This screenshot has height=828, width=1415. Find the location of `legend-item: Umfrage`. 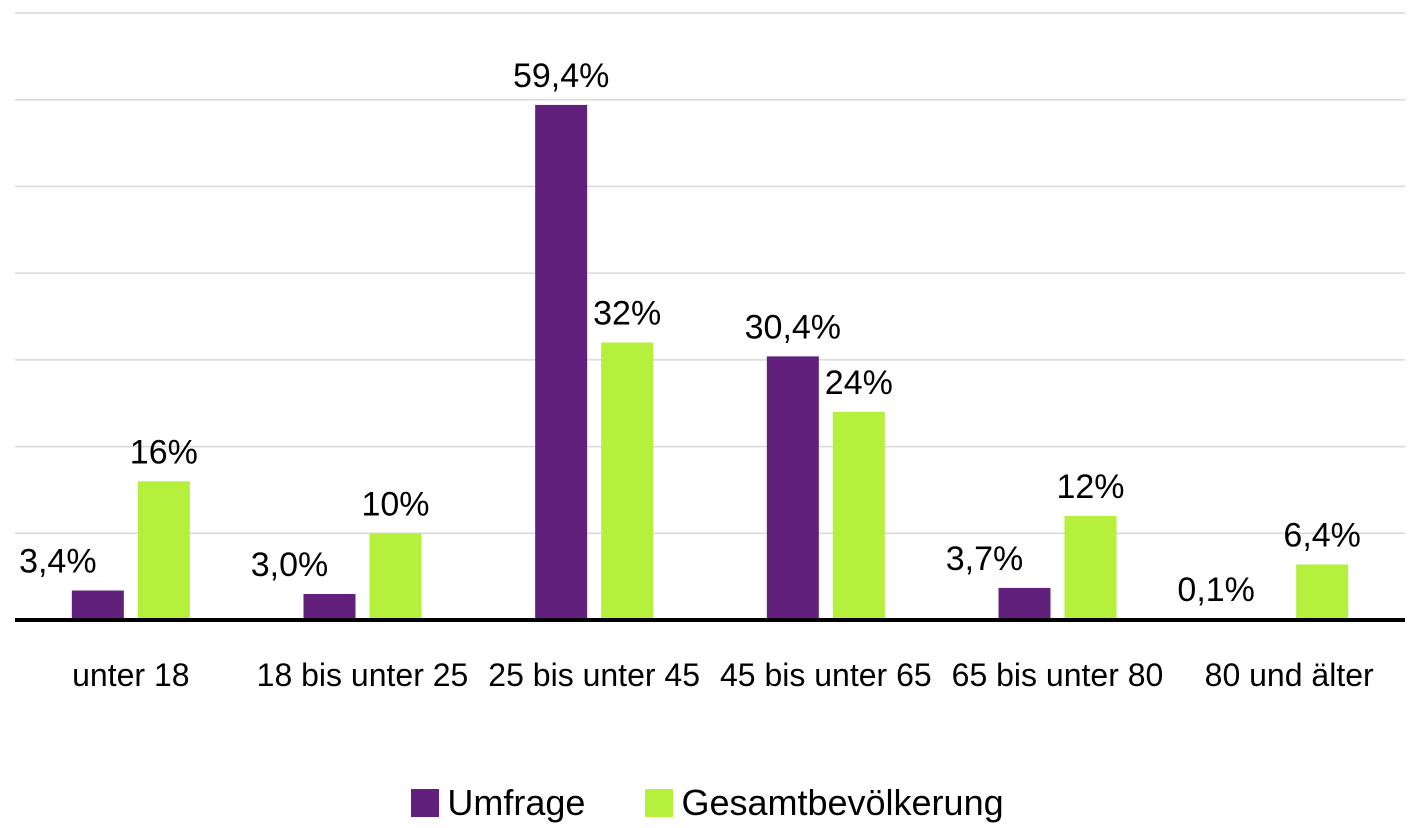

legend-item: Umfrage is located at coordinates (498, 803).